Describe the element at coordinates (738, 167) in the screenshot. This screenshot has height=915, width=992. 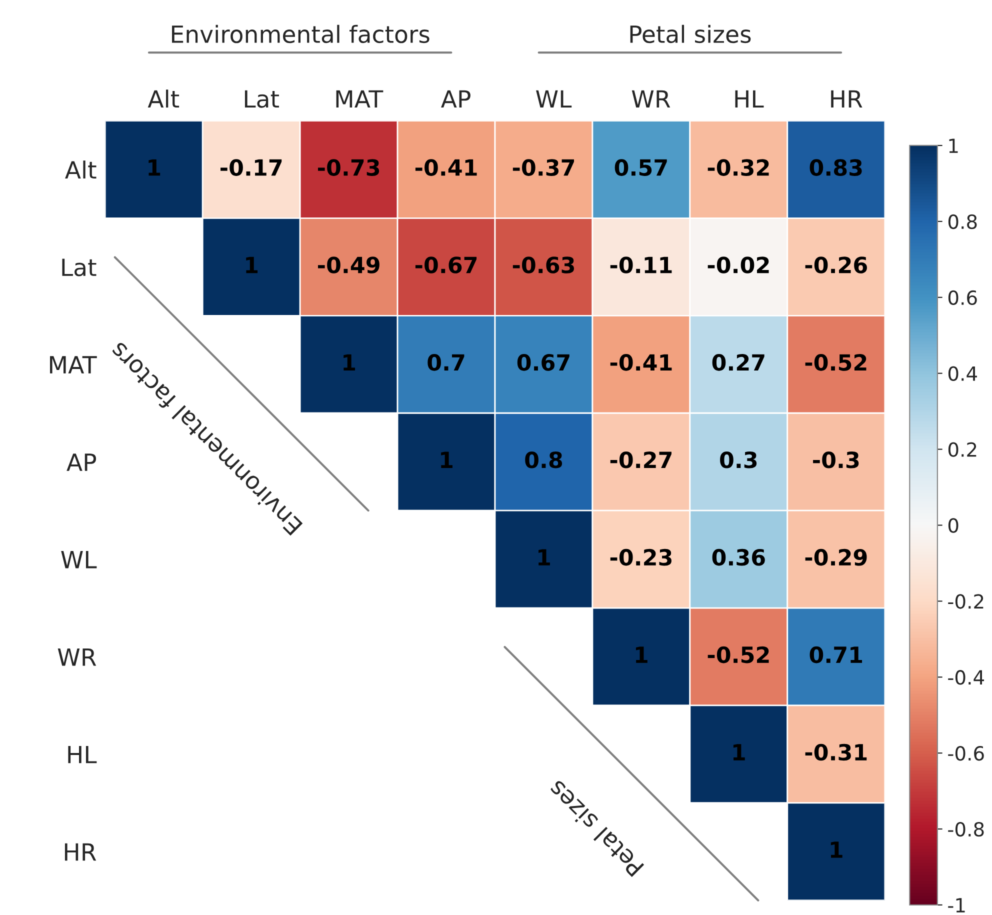
I see `data-label: -0.32` at that location.